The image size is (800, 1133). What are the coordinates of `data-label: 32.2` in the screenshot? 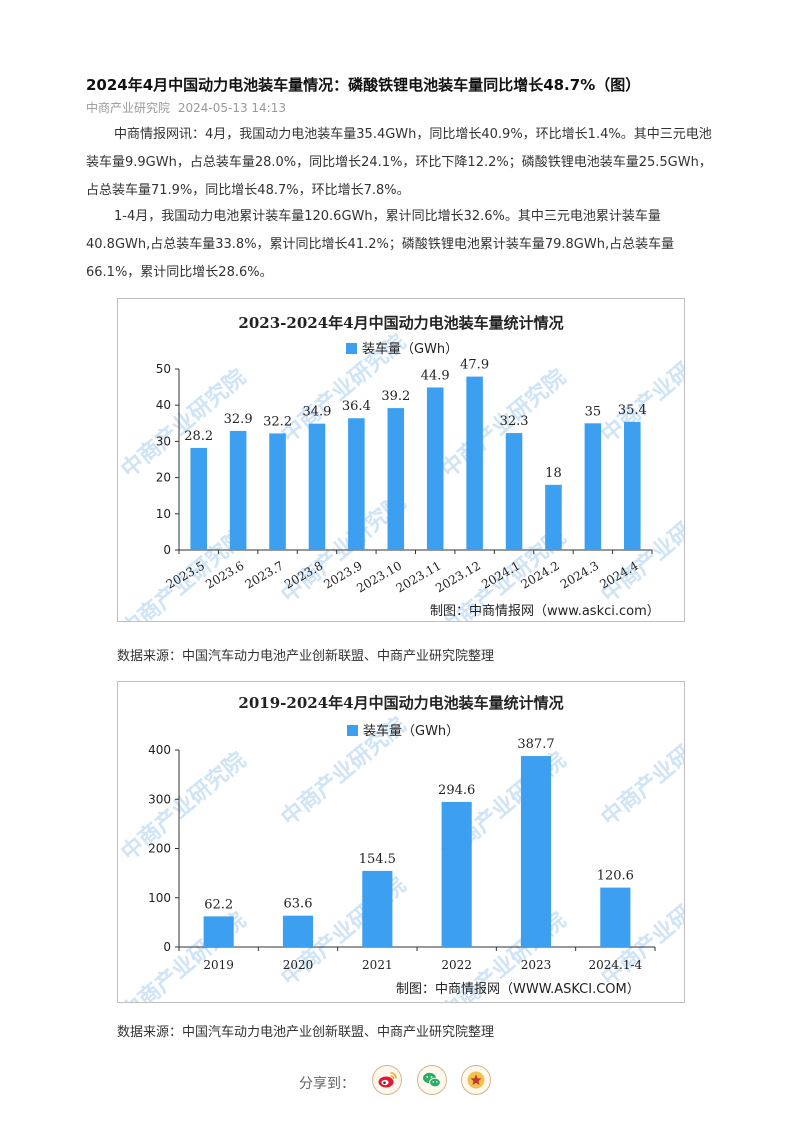 It's located at (277, 421).